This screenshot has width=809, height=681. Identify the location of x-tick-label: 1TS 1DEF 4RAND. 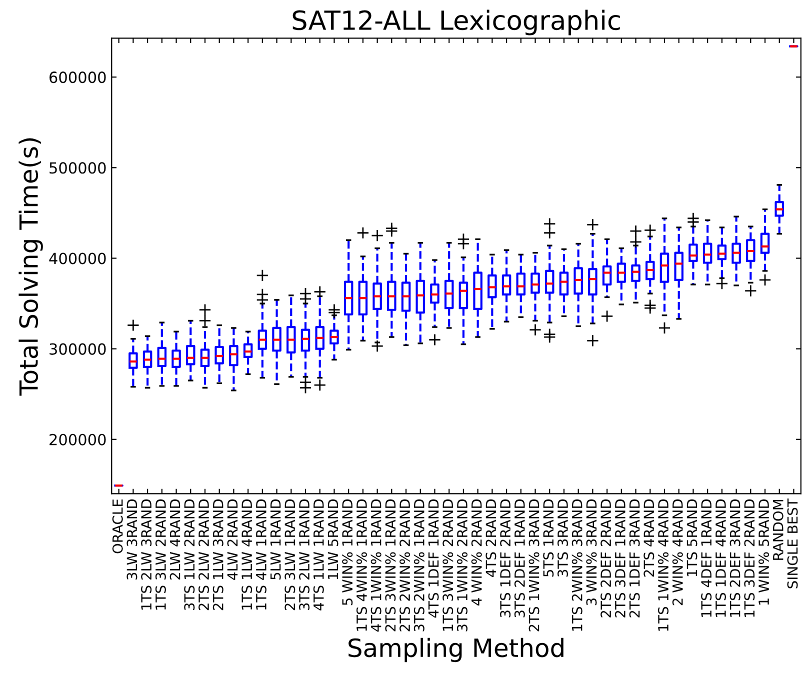
(720, 558).